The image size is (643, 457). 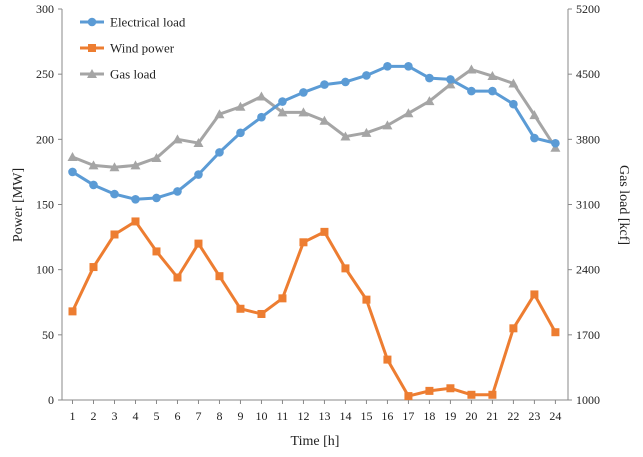 What do you see at coordinates (588, 335) in the screenshot?
I see `y2-tick-label: 1700` at bounding box center [588, 335].